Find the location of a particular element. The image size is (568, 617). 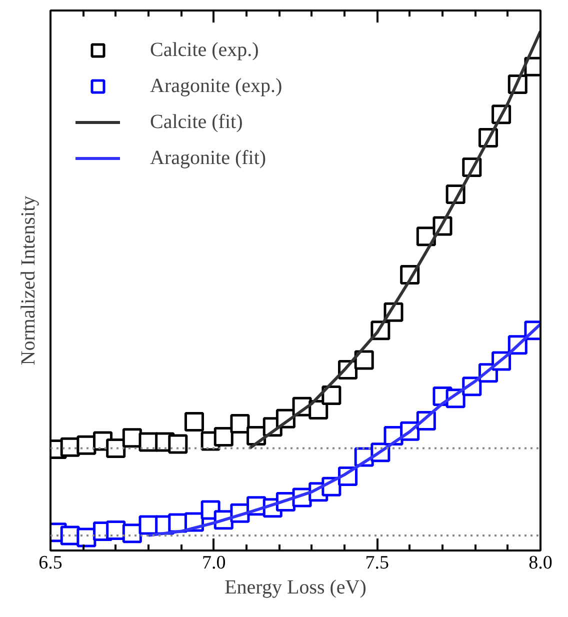

x-tick-label: 6.5 is located at coordinates (50, 563).